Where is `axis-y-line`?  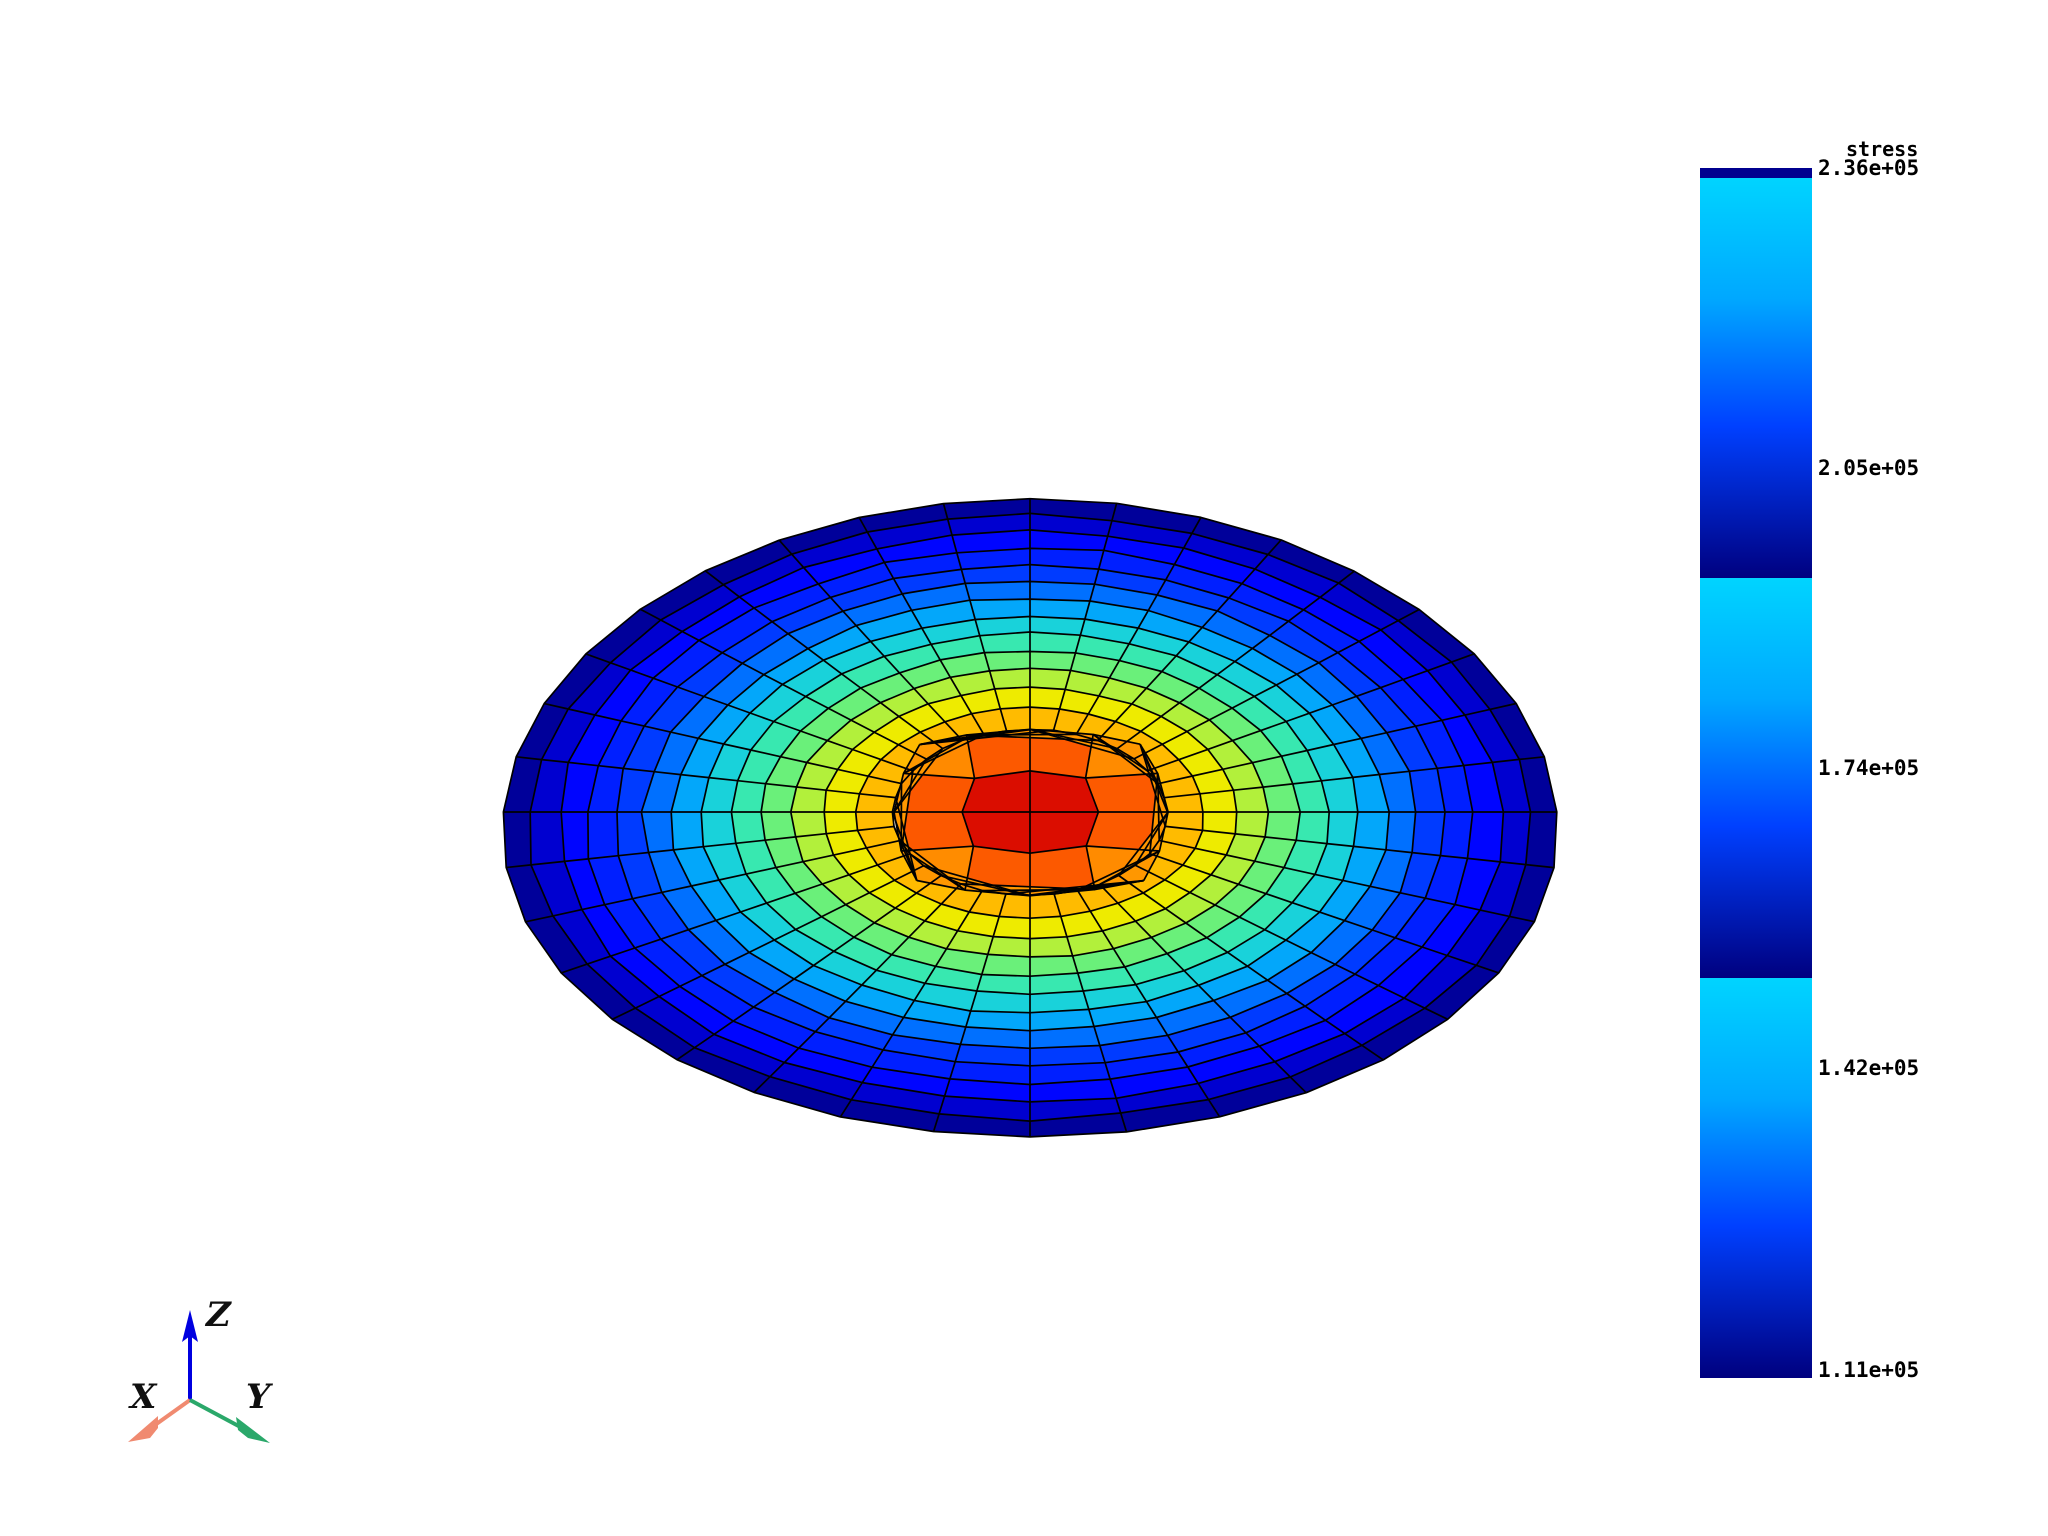 axis-y-line is located at coordinates (218, 1415).